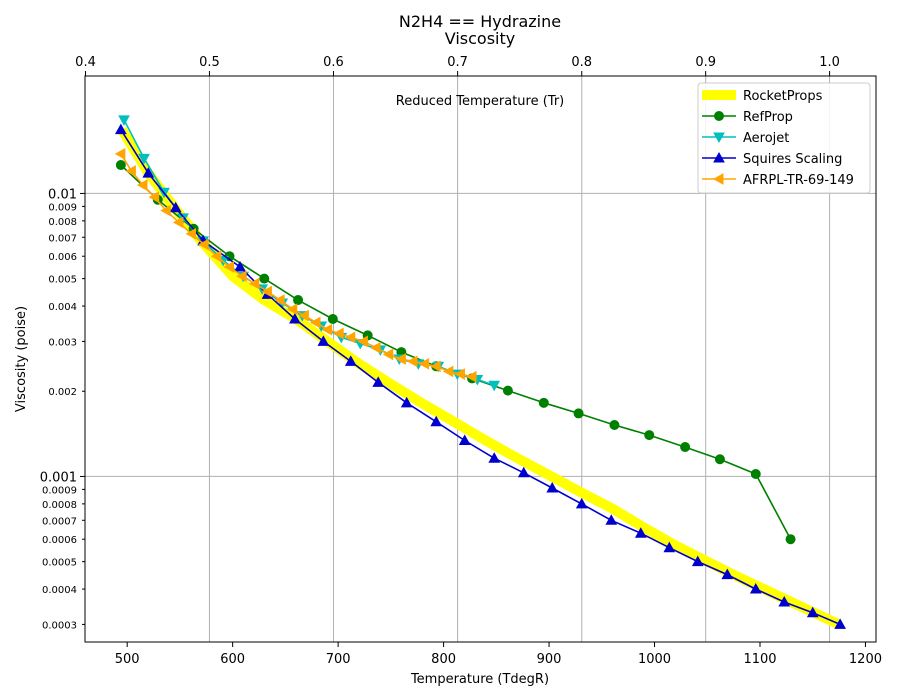 Image resolution: width=900 pixels, height=700 pixels. What do you see at coordinates (232, 659) in the screenshot?
I see `x-tick-label: 600` at bounding box center [232, 659].